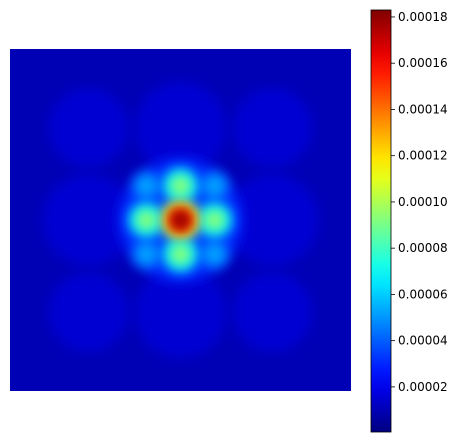  What do you see at coordinates (423, 202) in the screenshot?
I see `colorbar-tick-label: 0.00010` at bounding box center [423, 202].